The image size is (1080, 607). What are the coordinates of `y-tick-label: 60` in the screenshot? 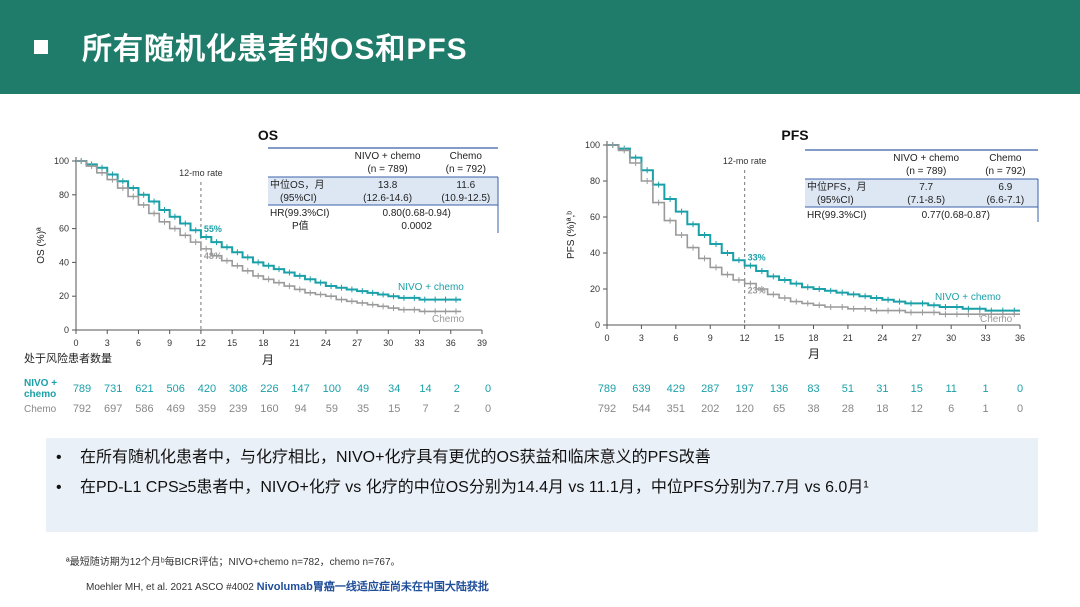 It's located at (595, 217).